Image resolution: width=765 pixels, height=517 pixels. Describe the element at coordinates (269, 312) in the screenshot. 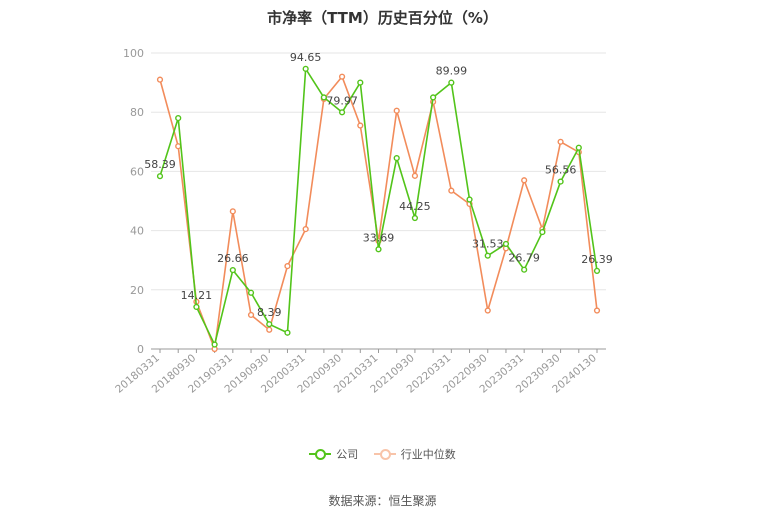

I see `data-label: 8.39` at that location.